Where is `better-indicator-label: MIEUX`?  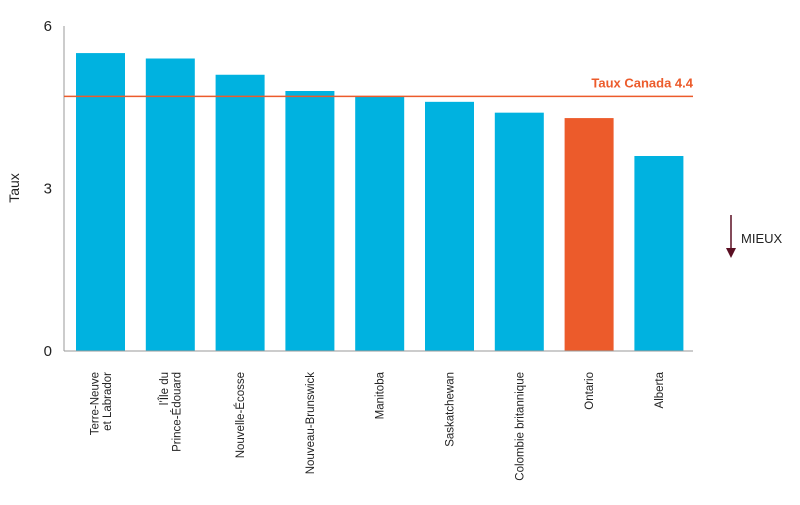 better-indicator-label: MIEUX is located at coordinates (762, 238).